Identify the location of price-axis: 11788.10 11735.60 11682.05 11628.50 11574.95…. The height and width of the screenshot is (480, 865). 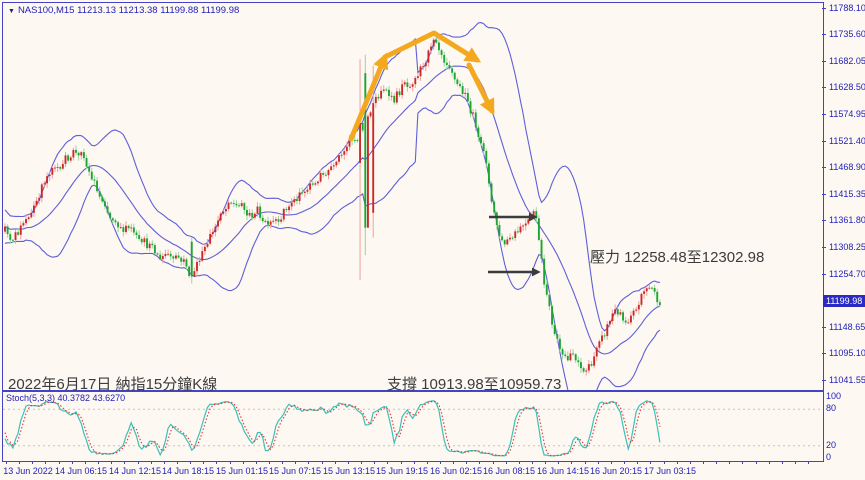
(843, 196).